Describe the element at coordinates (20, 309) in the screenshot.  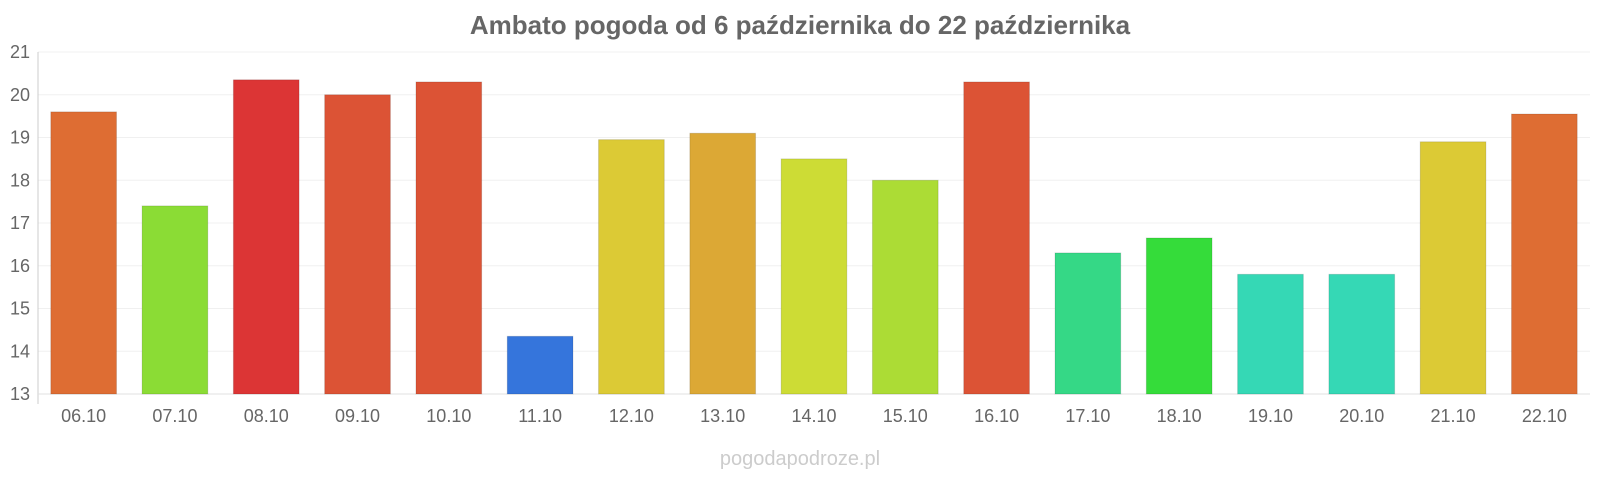
I see `y-tick-label: 15` at that location.